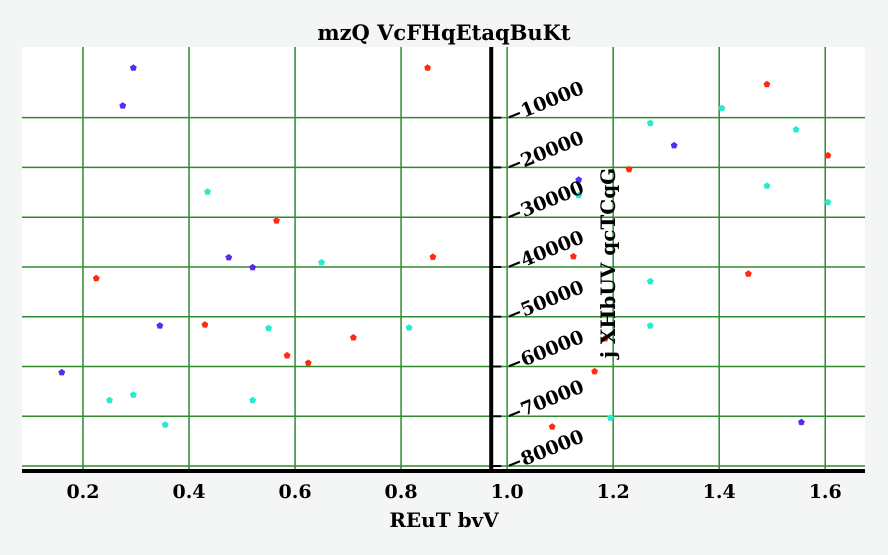 This screenshot has height=555, width=888. Describe the element at coordinates (825, 492) in the screenshot. I see `x-tick-label: 1.6` at that location.